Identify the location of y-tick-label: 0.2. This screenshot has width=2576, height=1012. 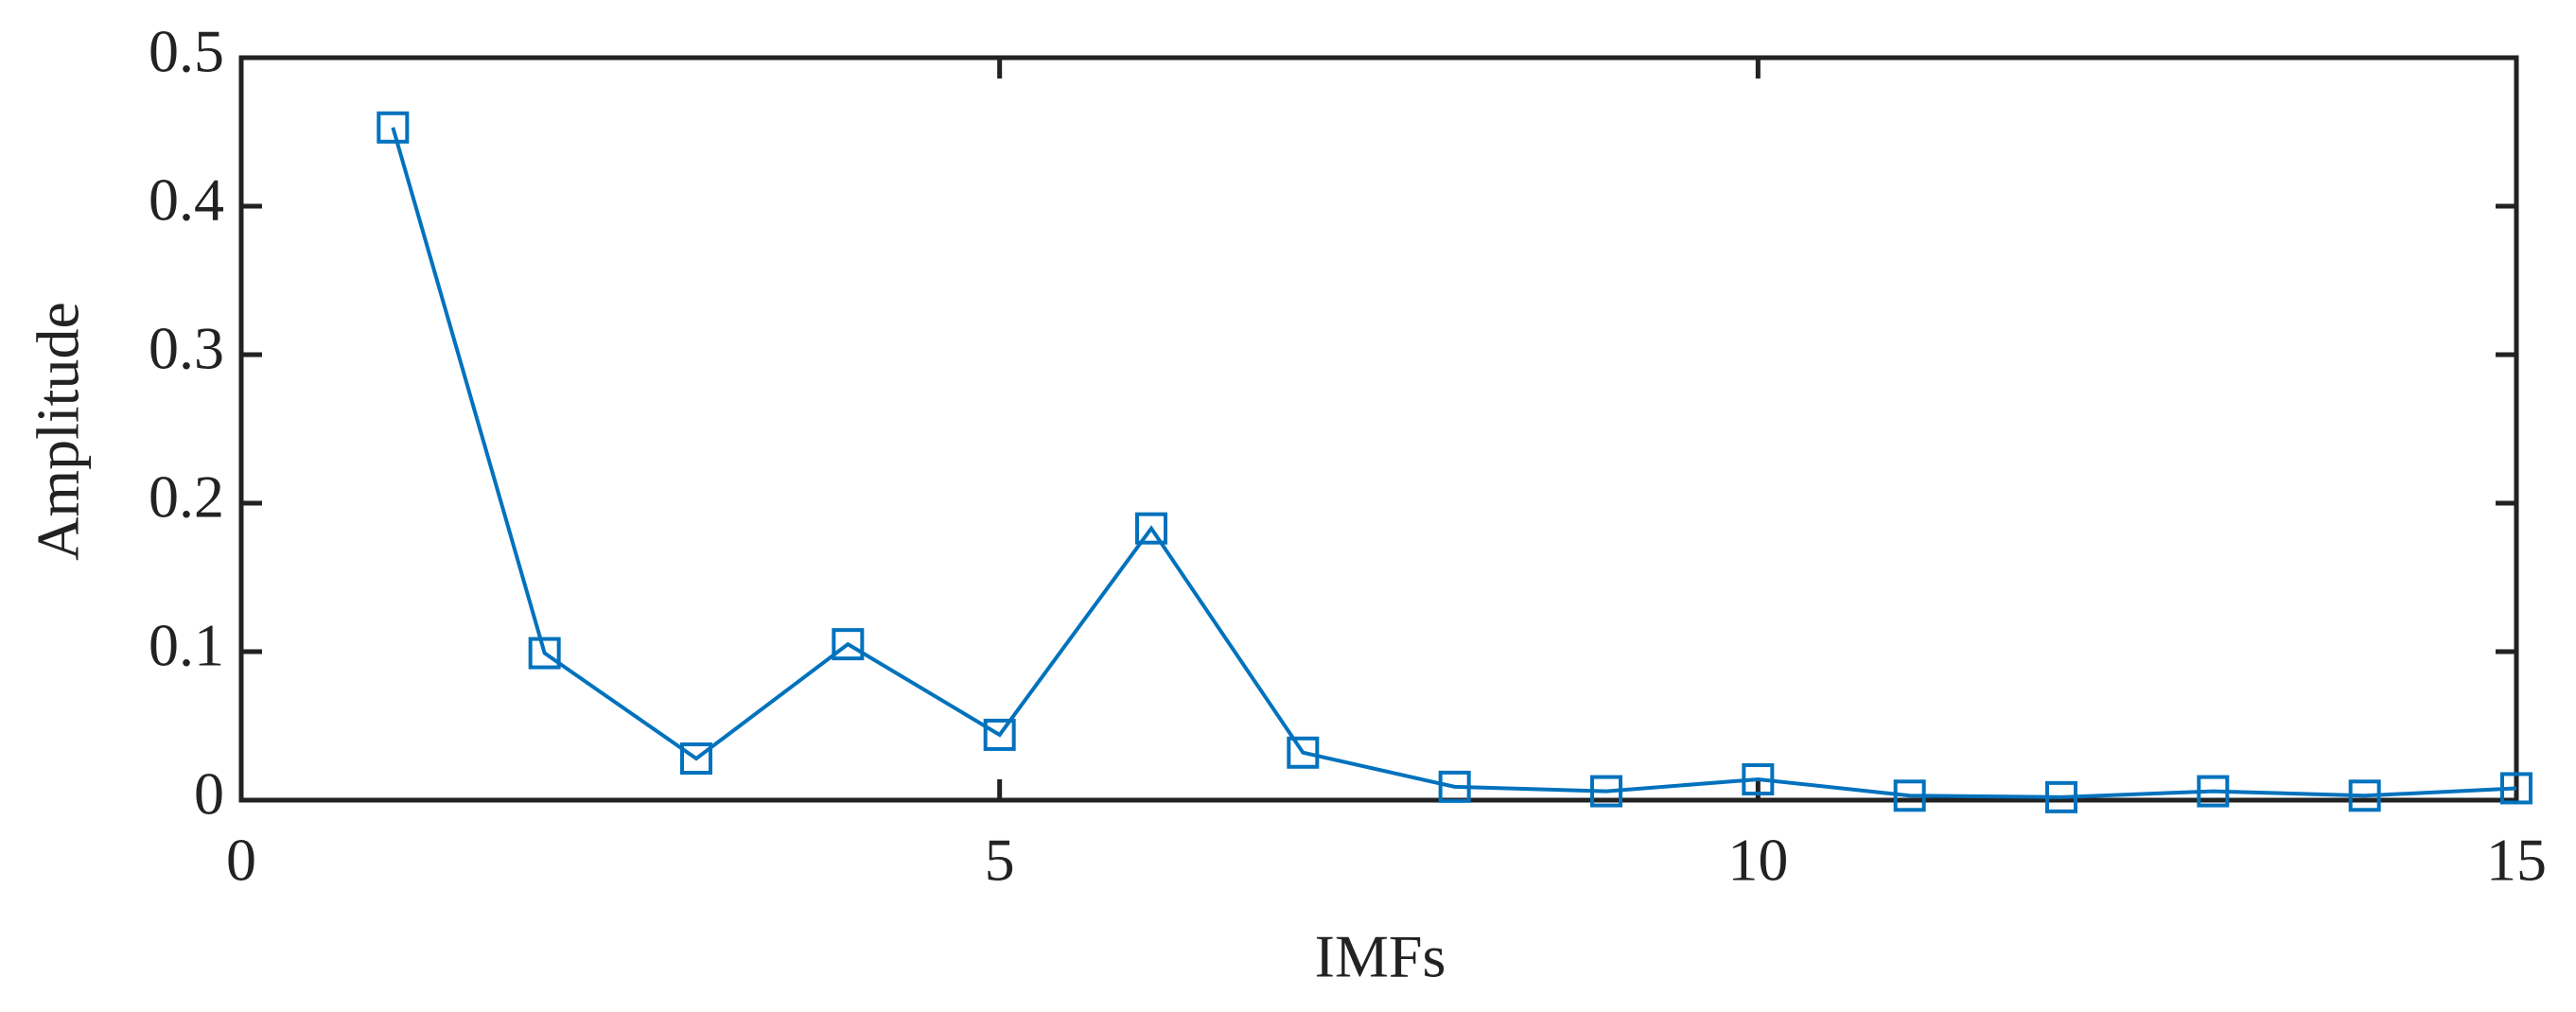
(187, 497).